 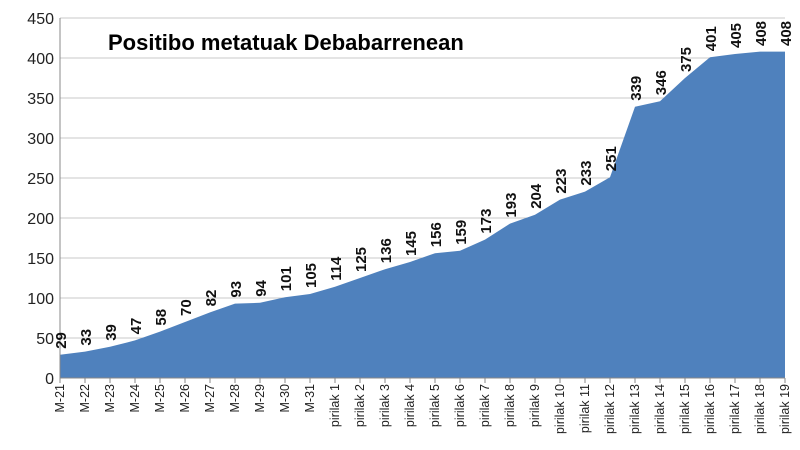 What do you see at coordinates (735, 409) in the screenshot?
I see `x-tick-label: pirilak 17` at bounding box center [735, 409].